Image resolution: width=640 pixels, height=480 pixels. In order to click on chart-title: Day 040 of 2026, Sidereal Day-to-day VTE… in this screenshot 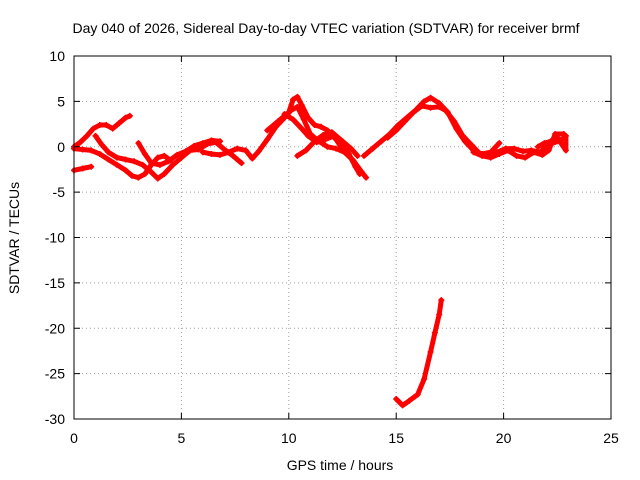, I will do `click(325, 28)`.